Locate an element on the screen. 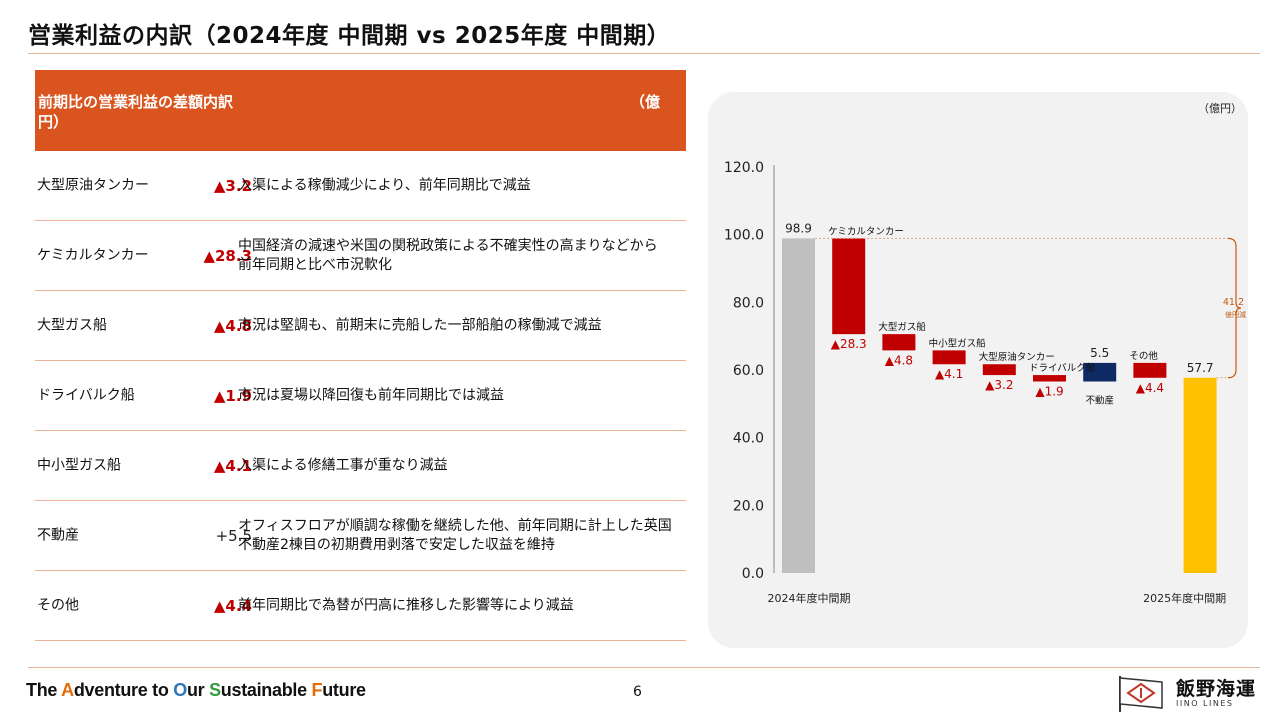  tagline-part: O is located at coordinates (180, 690).